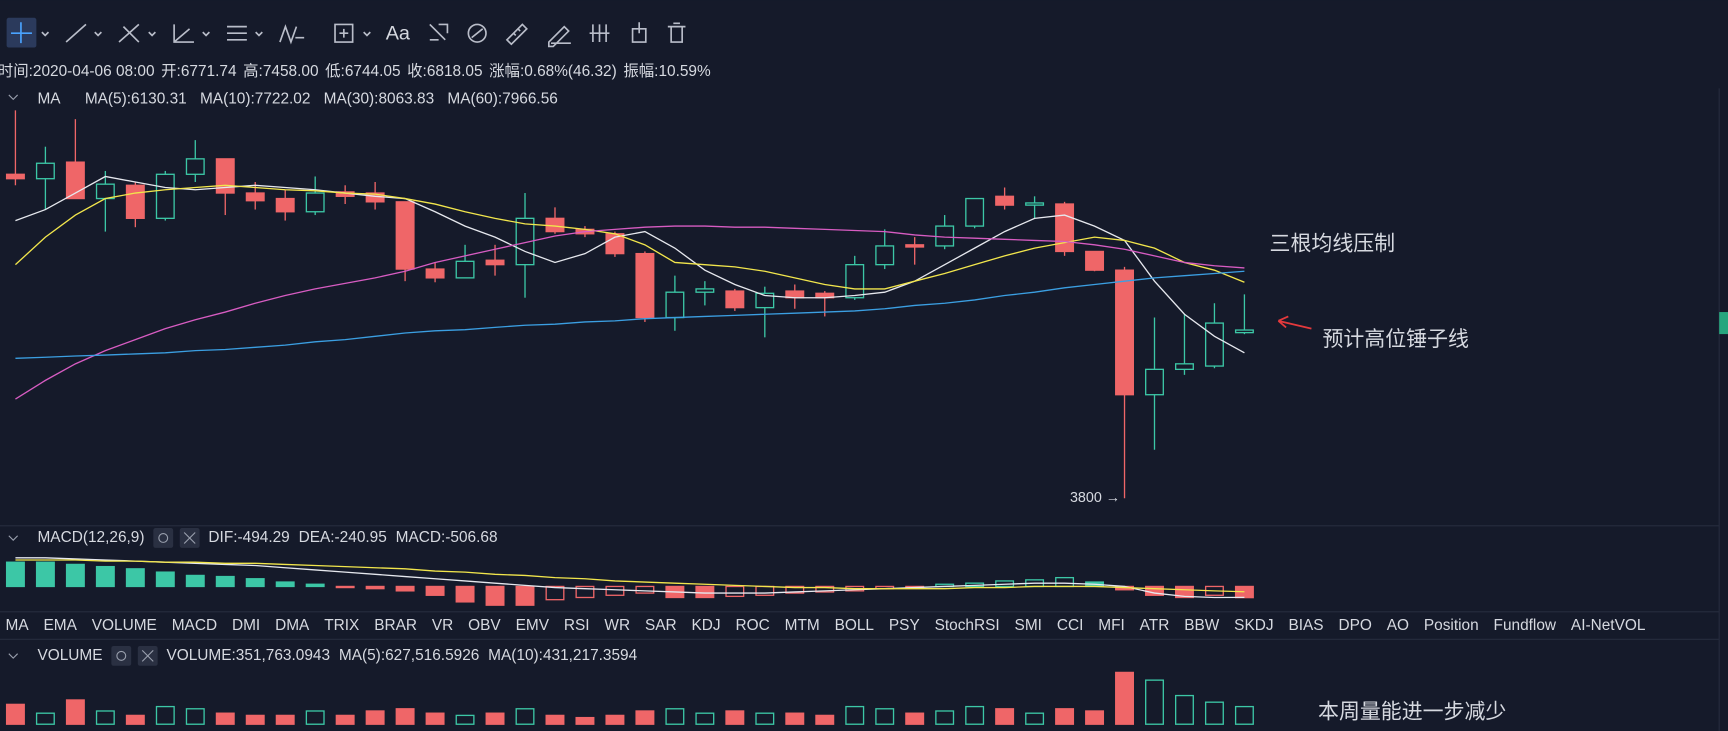  Describe the element at coordinates (639, 32) in the screenshot. I see `hide-tool` at that location.